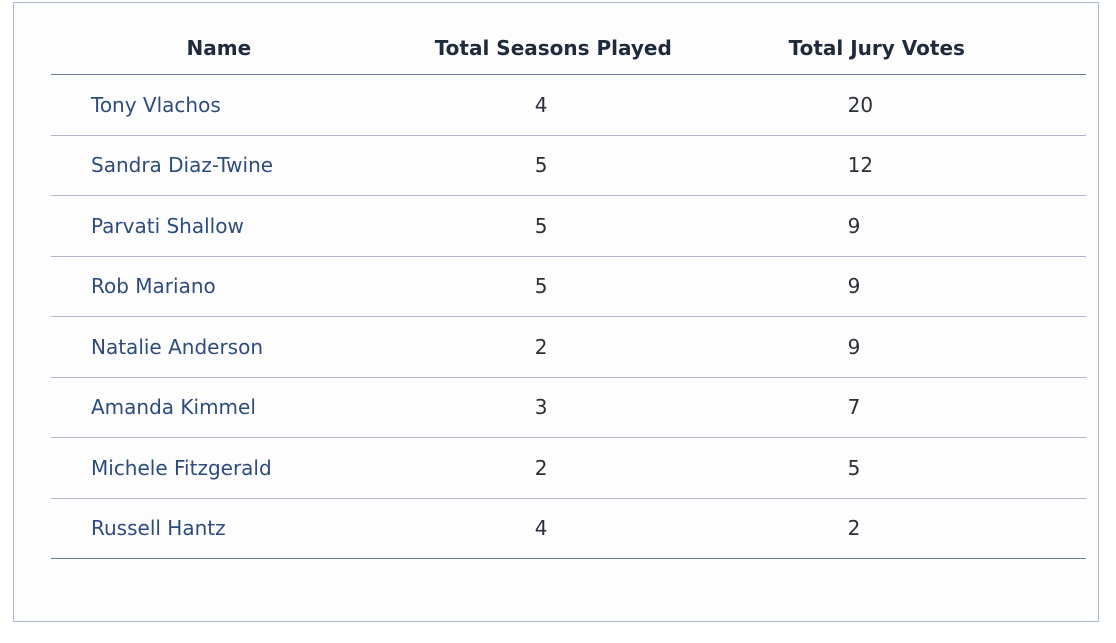  I want to click on cell-name: Sandra Diaz-Twine, so click(219, 165).